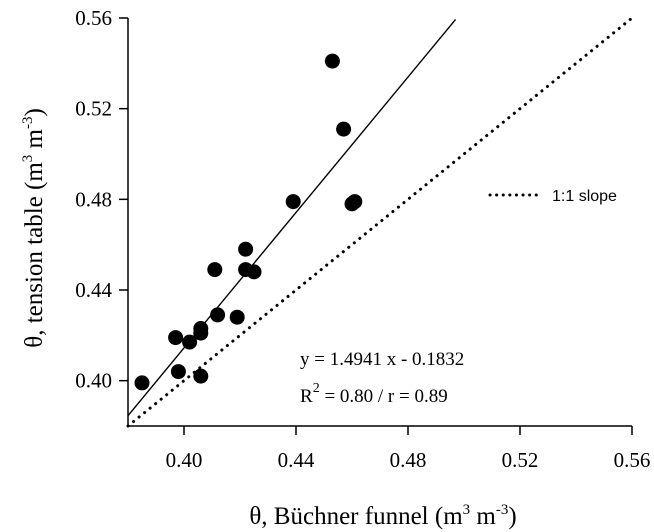  Describe the element at coordinates (93, 109) in the screenshot. I see `y-tick-label: 0.52` at that location.